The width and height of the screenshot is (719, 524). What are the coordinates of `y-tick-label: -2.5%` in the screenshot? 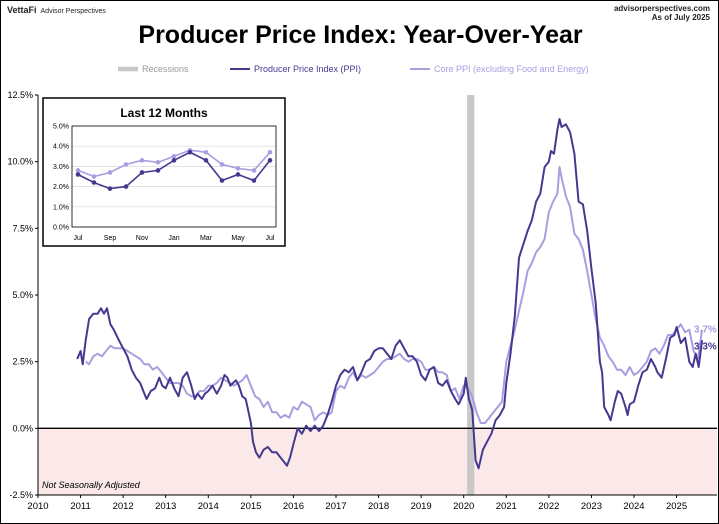 It's located at (21, 495).